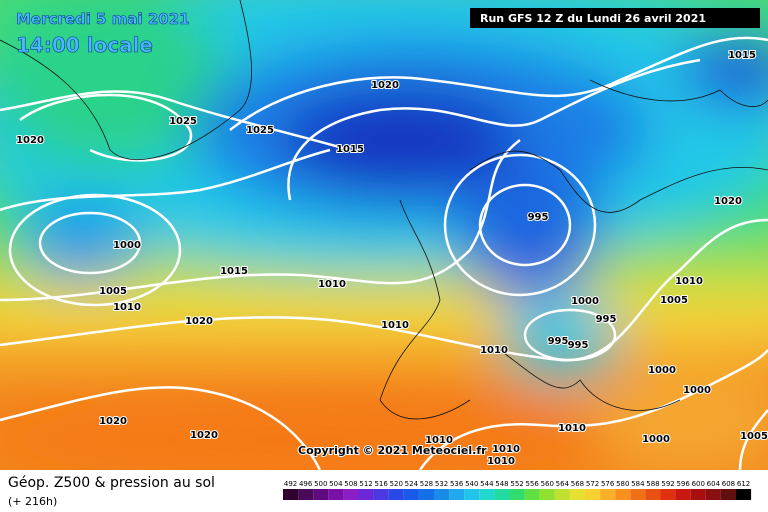 The image size is (768, 512). What do you see at coordinates (471, 484) in the screenshot?
I see `legend-label: 540` at bounding box center [471, 484].